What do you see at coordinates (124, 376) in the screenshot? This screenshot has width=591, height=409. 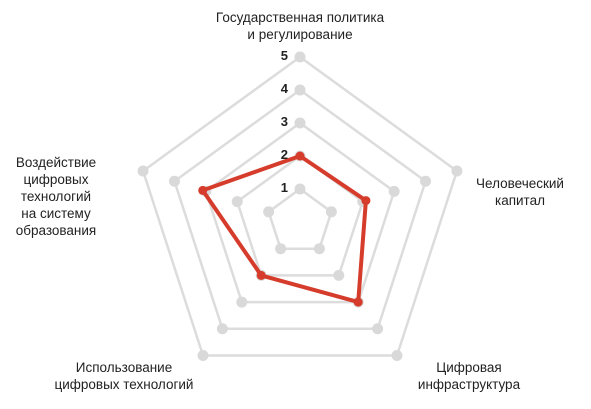 I see `axis-label-3: Использование цифровых технологий` at bounding box center [124, 376].